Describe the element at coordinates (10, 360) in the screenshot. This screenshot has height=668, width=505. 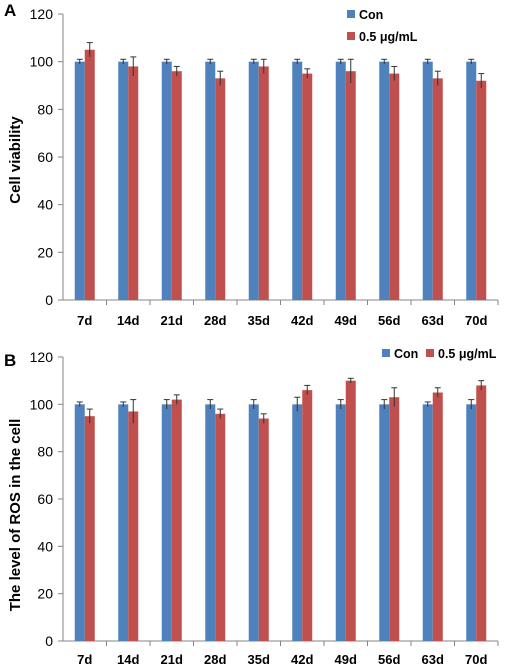
I see `panel-letter: B` at that location.